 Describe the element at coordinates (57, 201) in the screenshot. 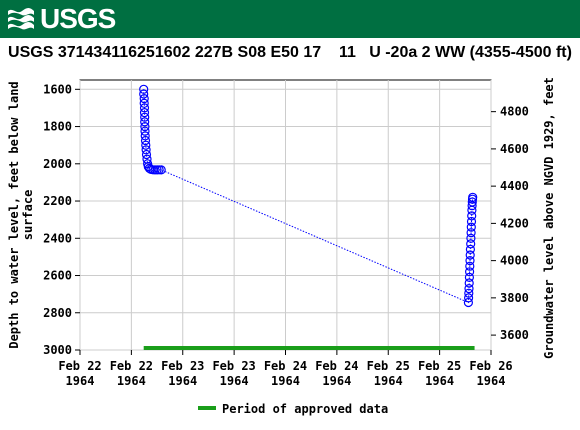

I see `left-tick-label: 2200` at that location.